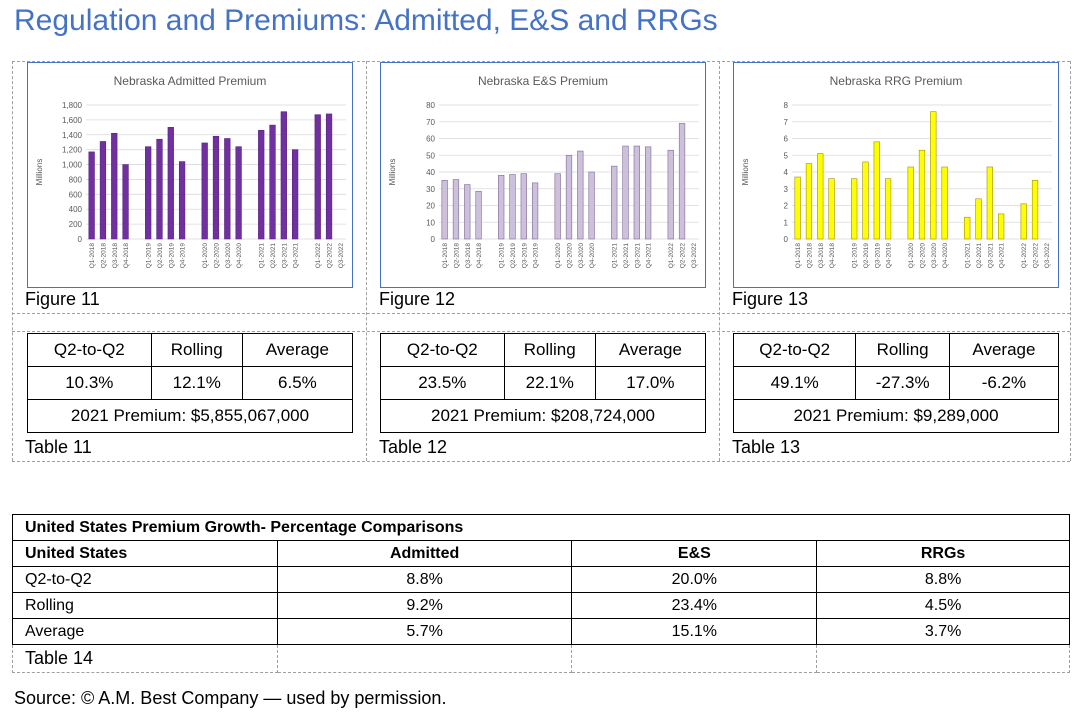  I want to click on x-tick-label: Q2-2021, so click(979, 256).